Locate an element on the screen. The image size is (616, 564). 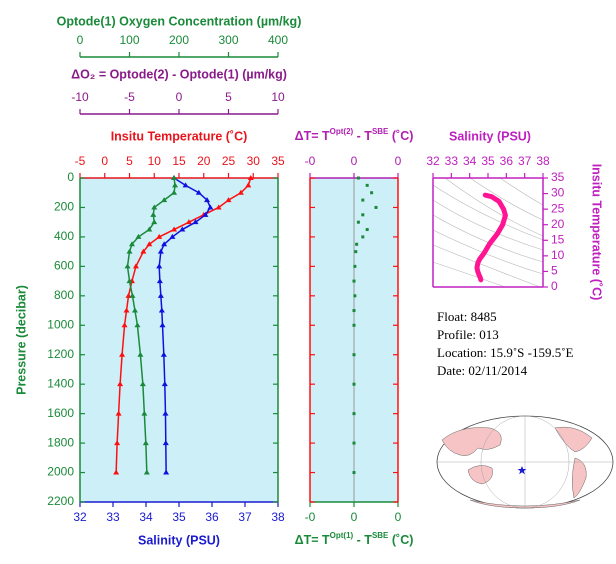
y-tick-label: 800 is located at coordinates (64, 295).